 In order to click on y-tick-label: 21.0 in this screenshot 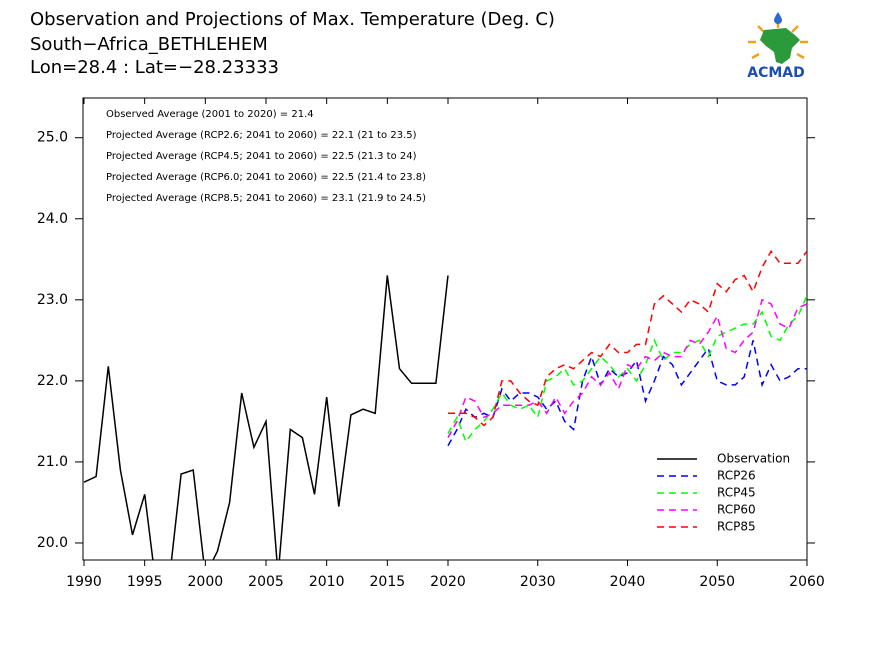, I will do `click(52, 462)`.